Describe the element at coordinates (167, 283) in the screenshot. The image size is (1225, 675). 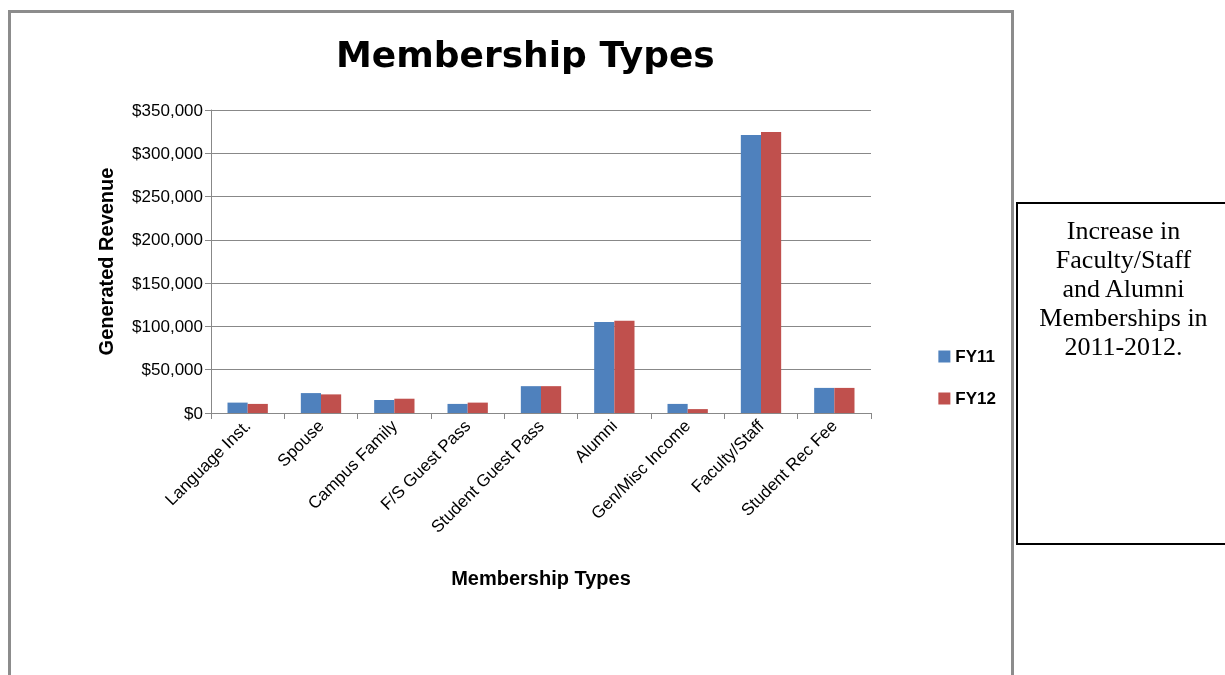
I see `y-tick-label: $150,000` at that location.